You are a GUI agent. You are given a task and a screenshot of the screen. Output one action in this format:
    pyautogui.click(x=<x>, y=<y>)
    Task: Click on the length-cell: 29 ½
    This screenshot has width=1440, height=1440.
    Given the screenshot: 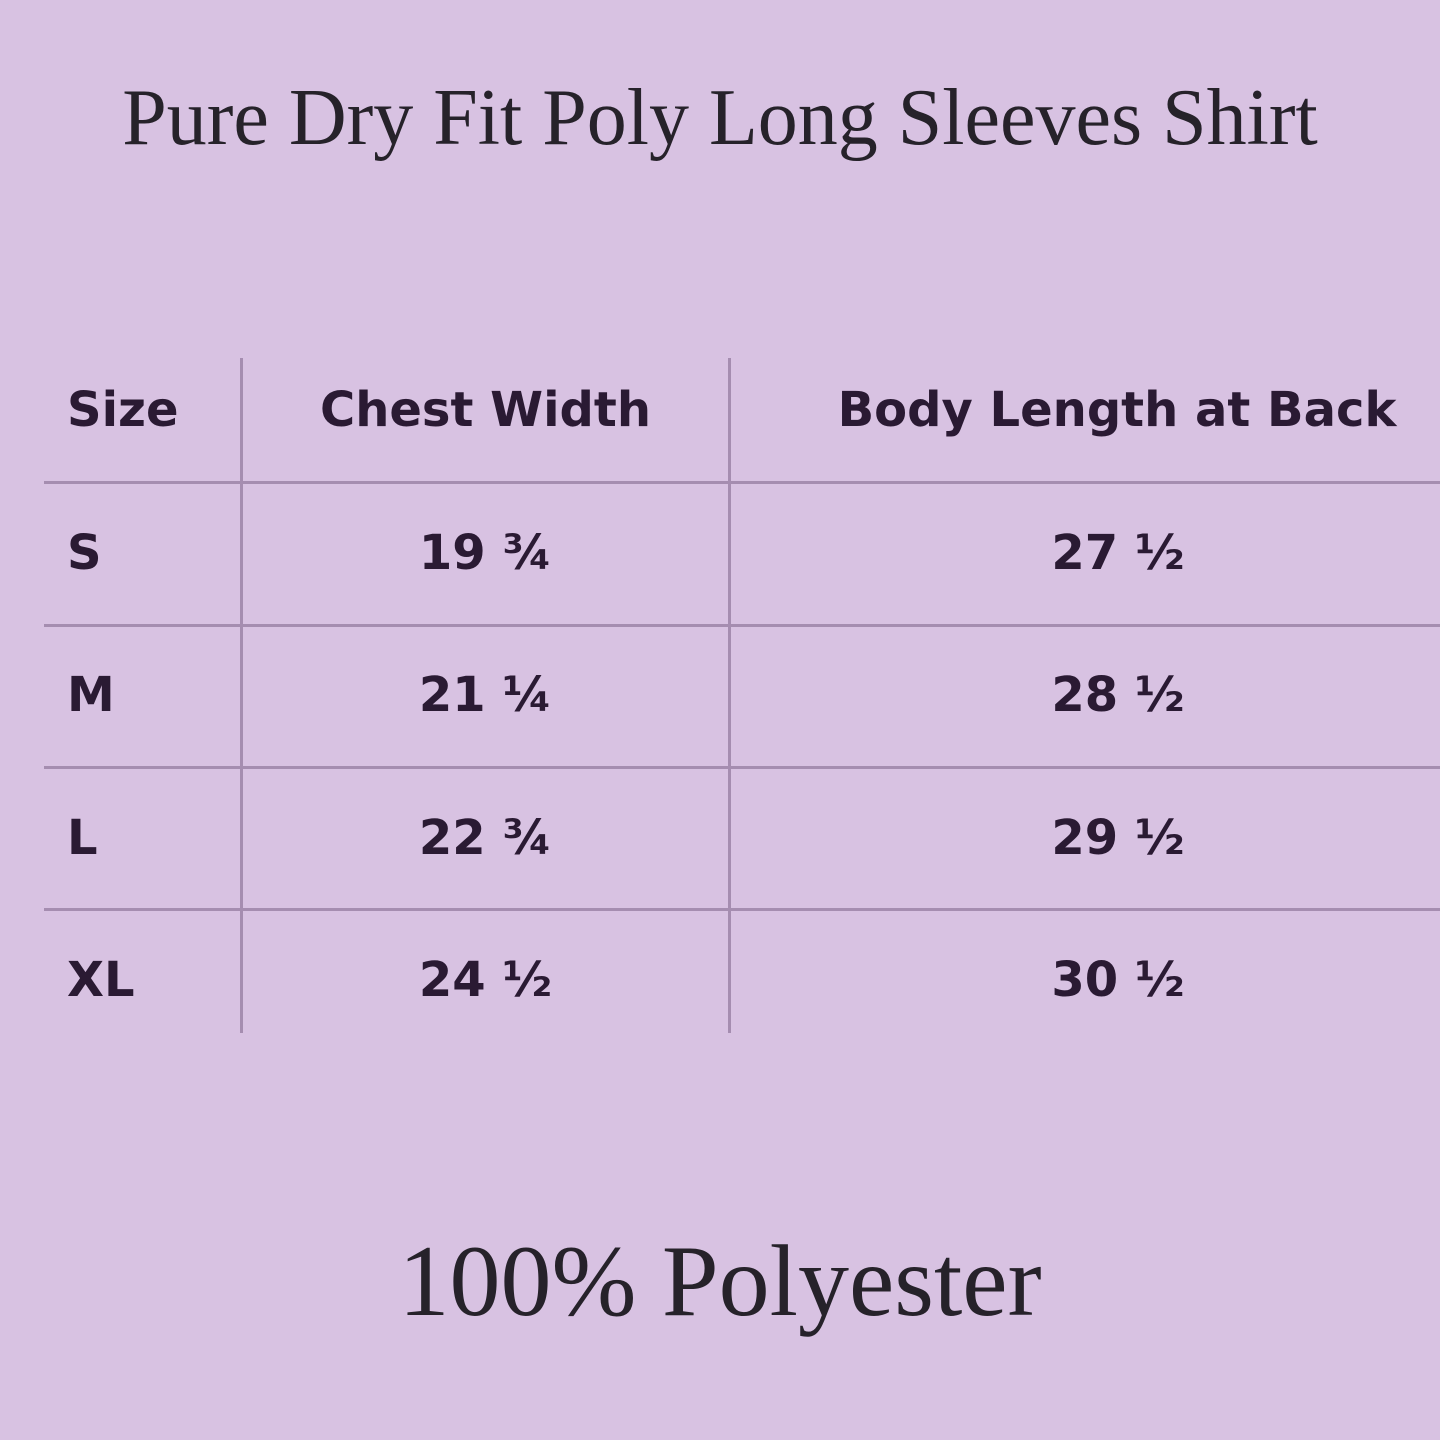 What is the action you would take?
    pyautogui.click(x=1118, y=838)
    